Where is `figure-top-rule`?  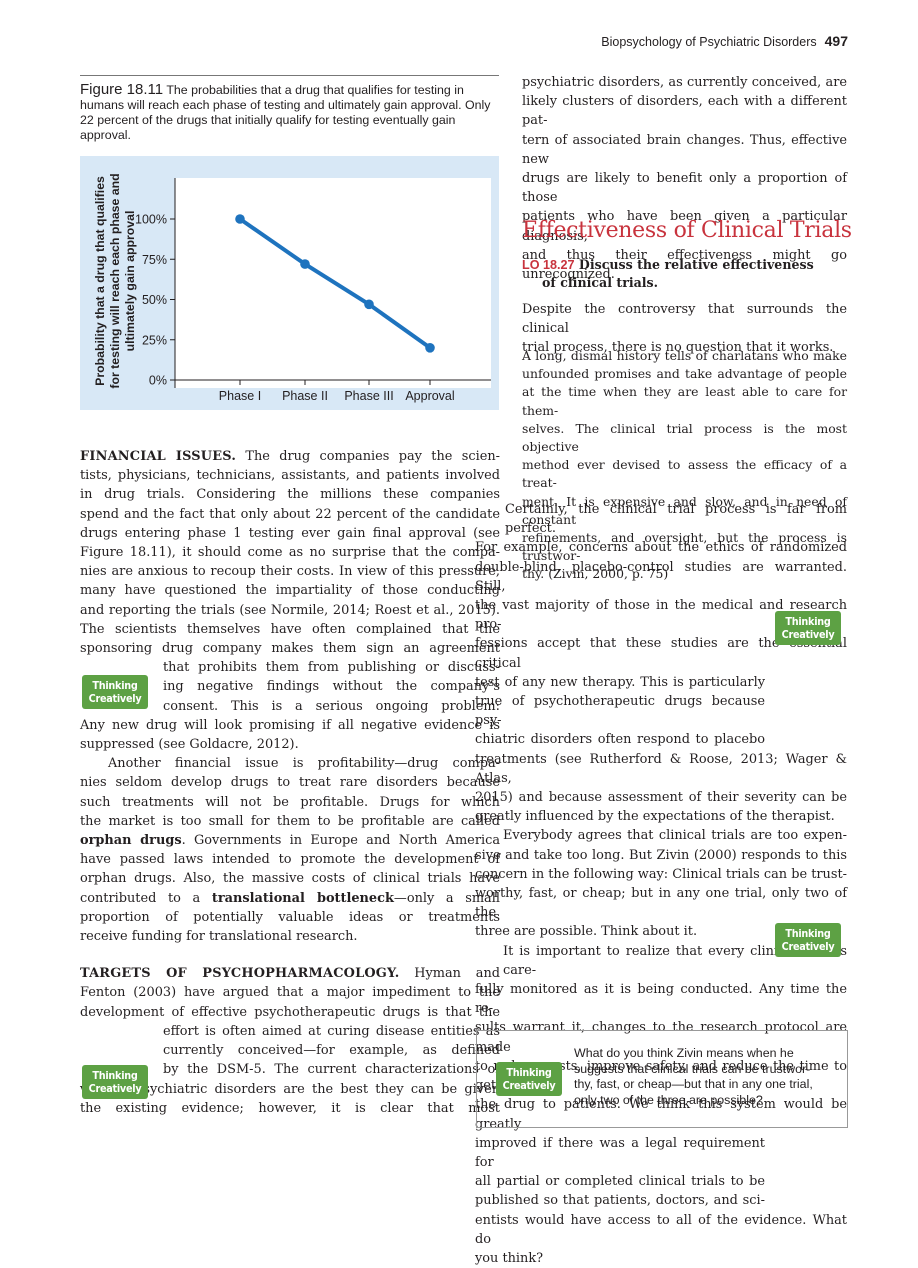 figure-top-rule is located at coordinates (289, 75).